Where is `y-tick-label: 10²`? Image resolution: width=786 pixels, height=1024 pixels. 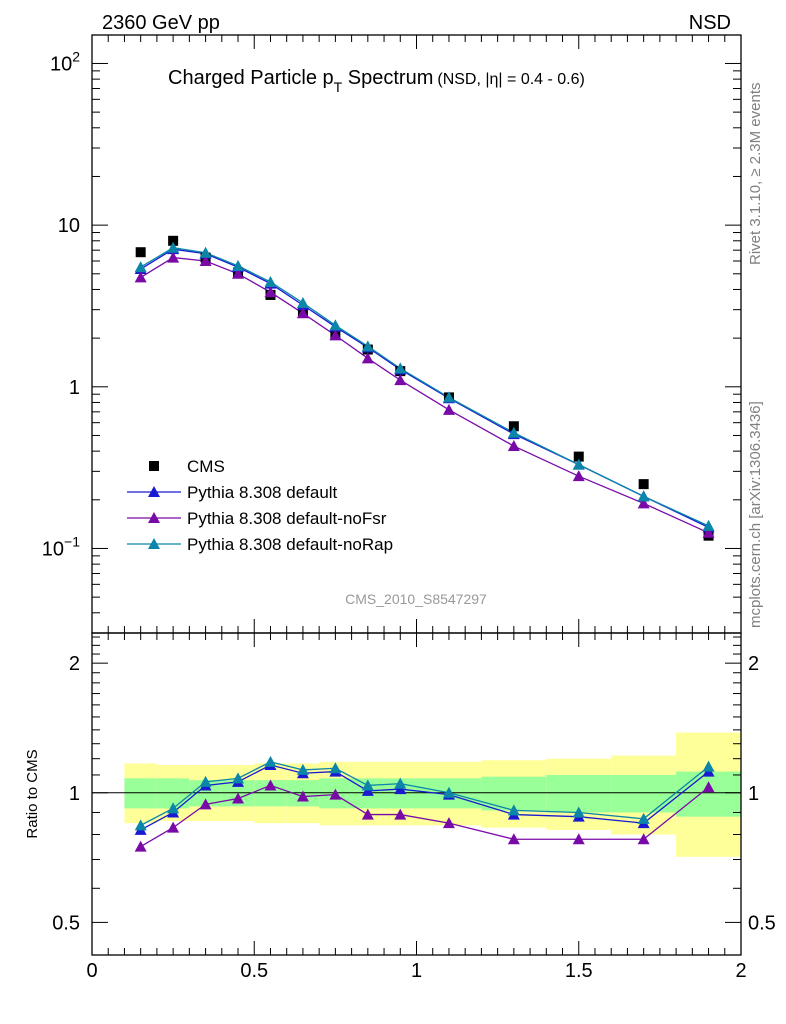 y-tick-label: 10² is located at coordinates (65, 61).